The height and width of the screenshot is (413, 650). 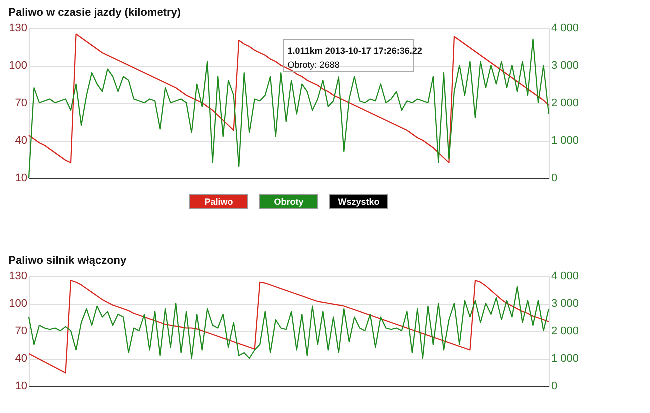 I want to click on text: Obroty, so click(x=289, y=202).